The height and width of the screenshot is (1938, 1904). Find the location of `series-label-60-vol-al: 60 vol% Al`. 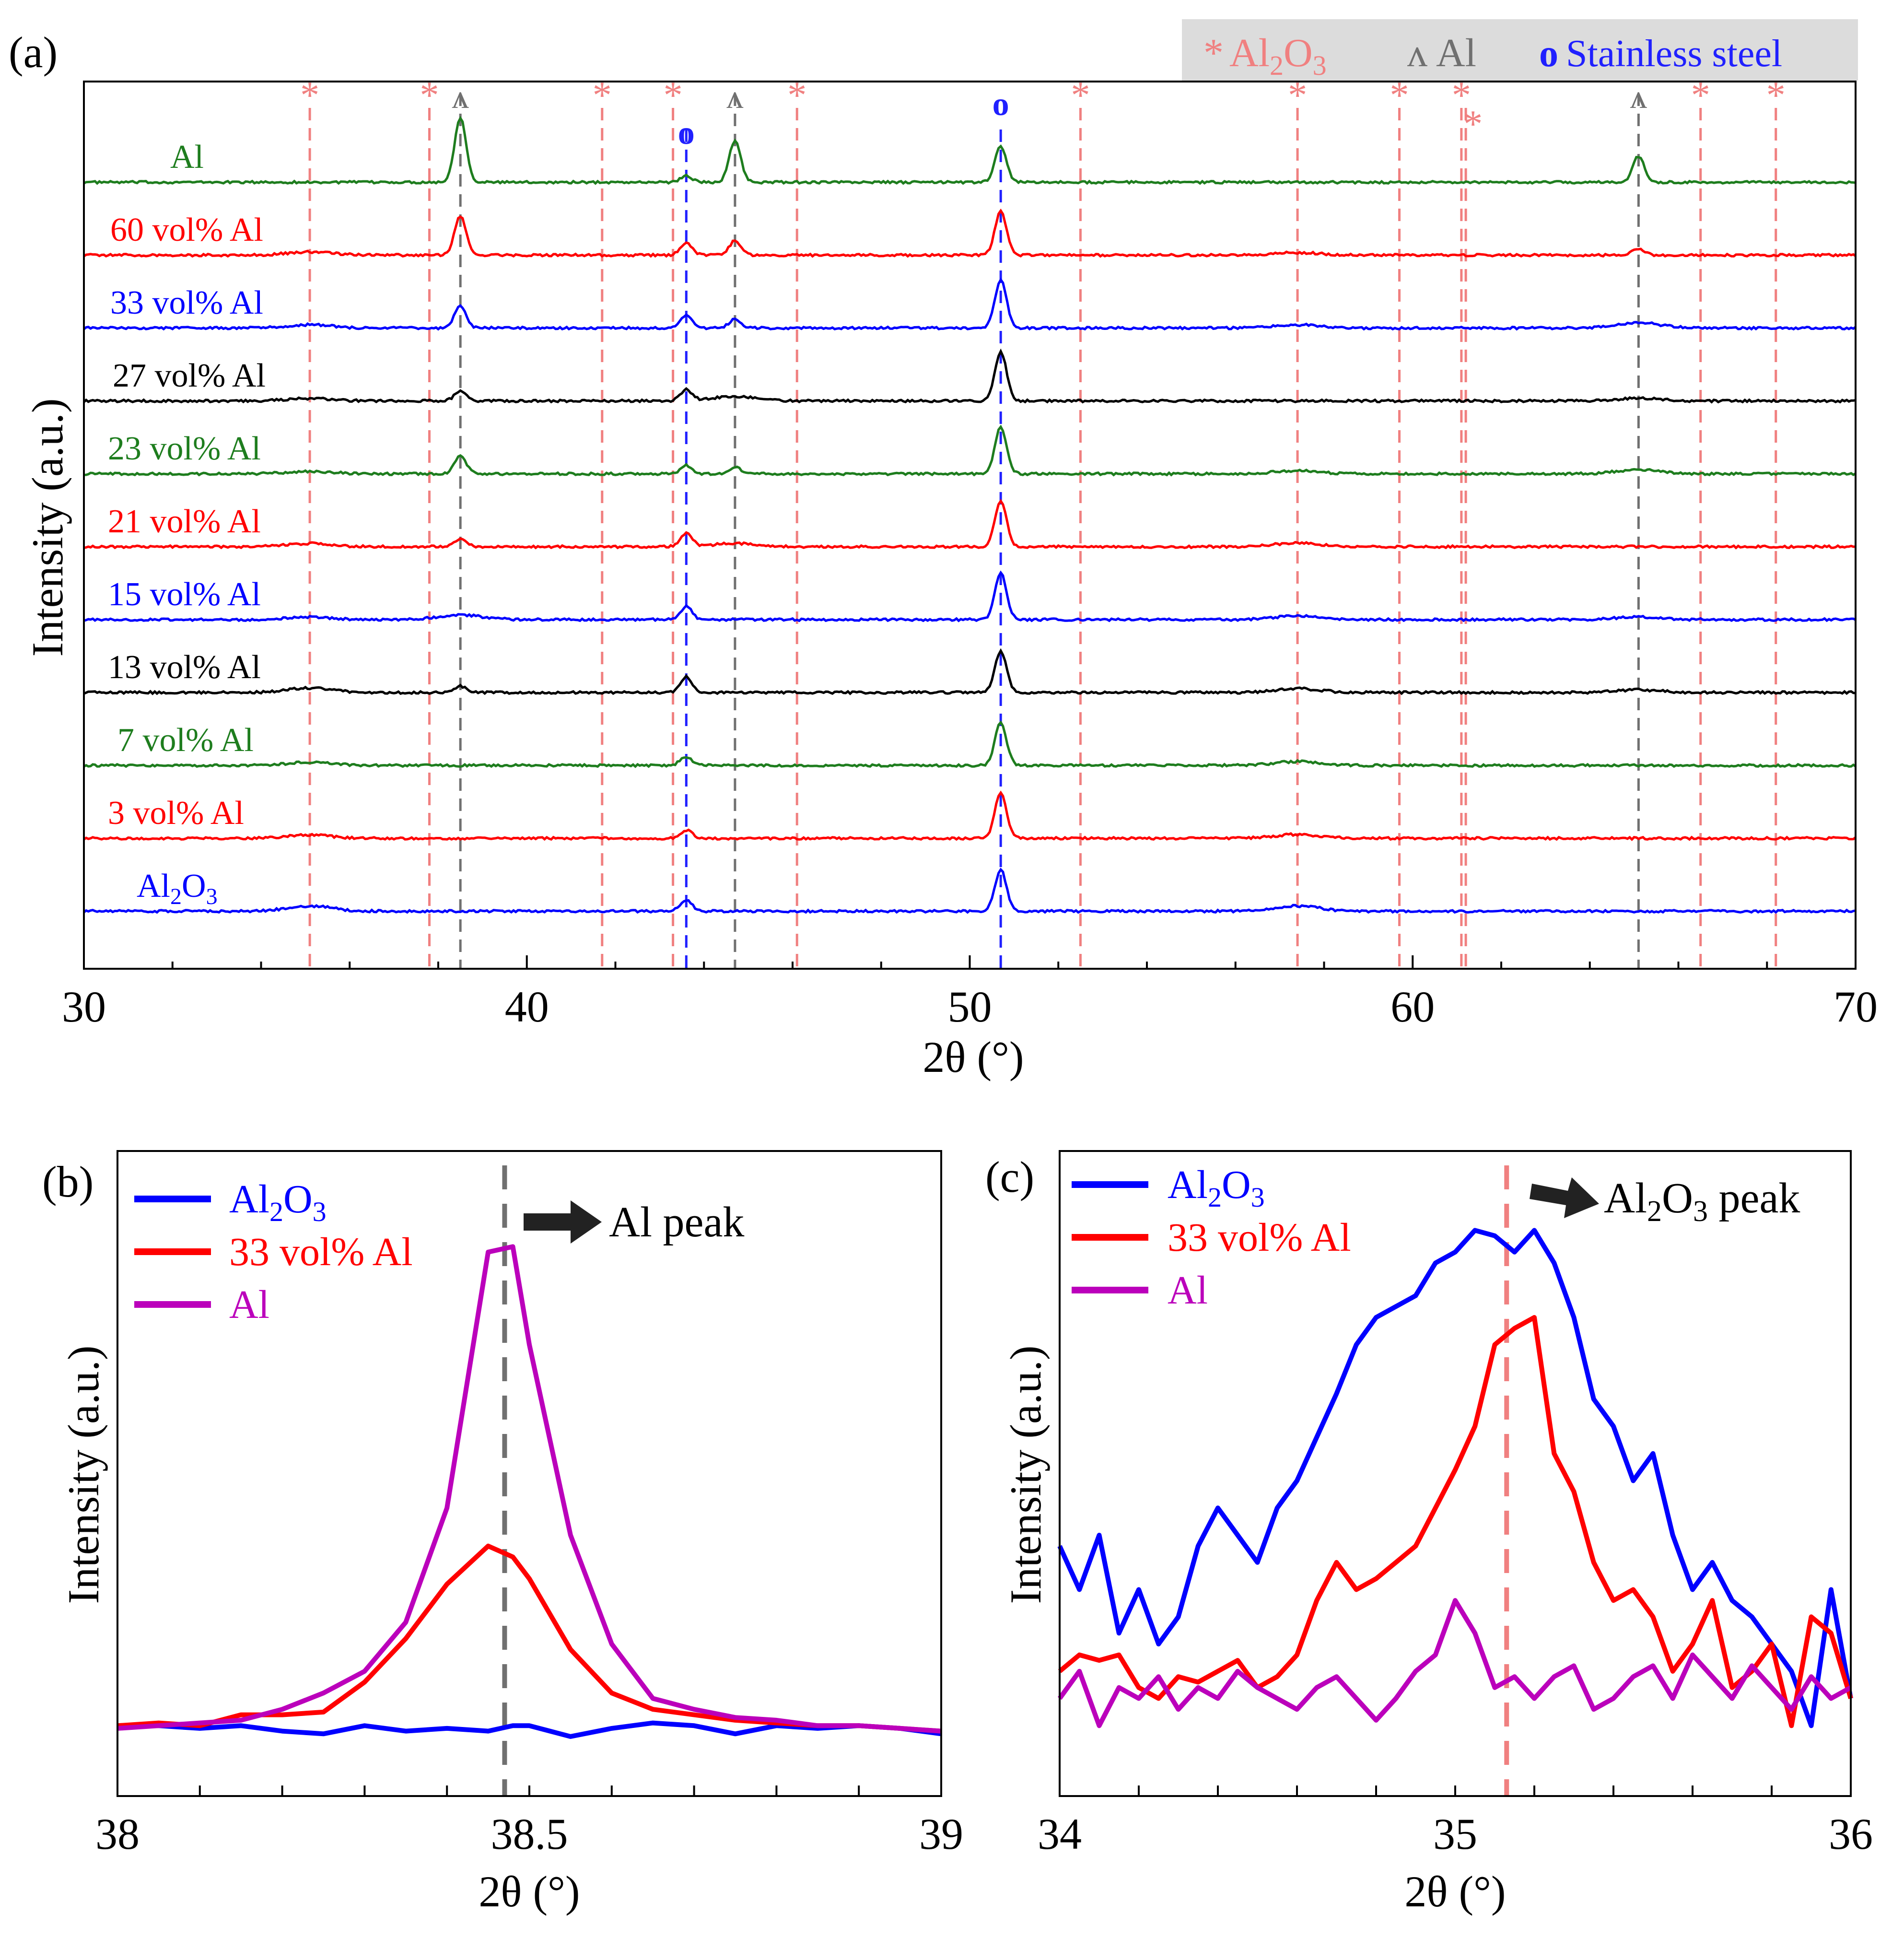

series-label-60-vol-al: 60 vol% Al is located at coordinates (186, 229).